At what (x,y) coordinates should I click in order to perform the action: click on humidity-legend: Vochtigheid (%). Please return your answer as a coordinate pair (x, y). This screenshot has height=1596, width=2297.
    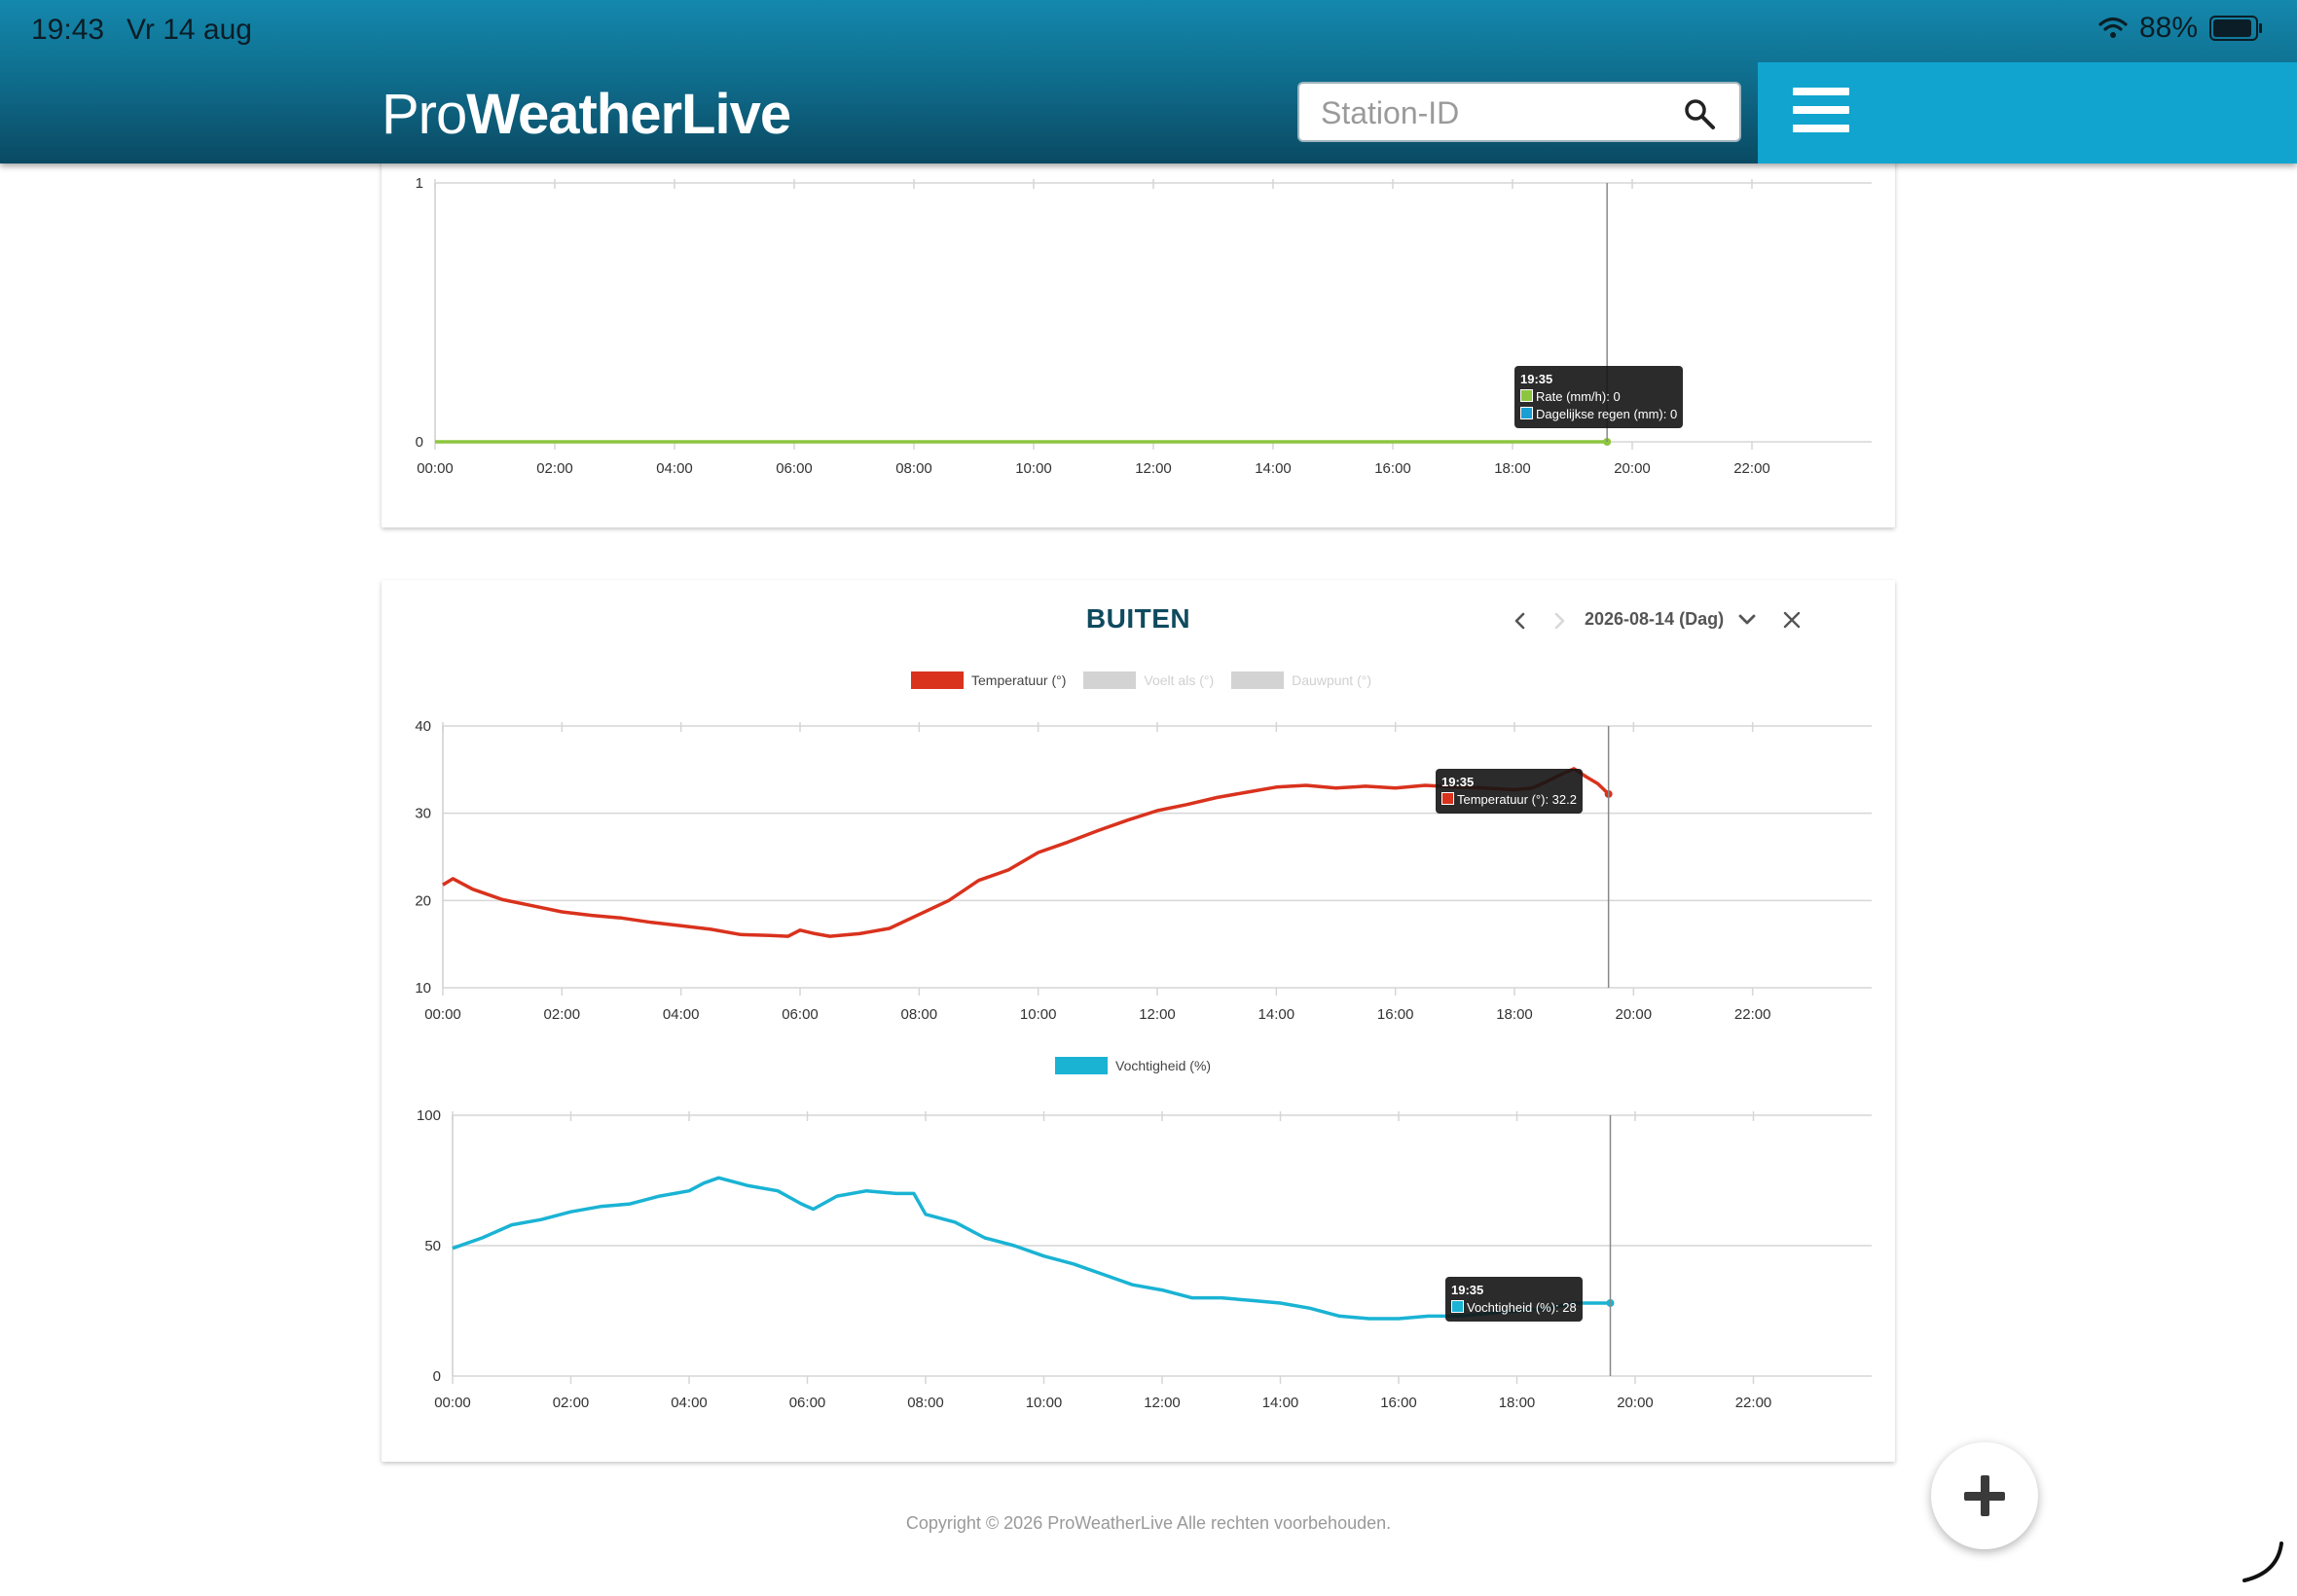
    Looking at the image, I should click on (1138, 1065).